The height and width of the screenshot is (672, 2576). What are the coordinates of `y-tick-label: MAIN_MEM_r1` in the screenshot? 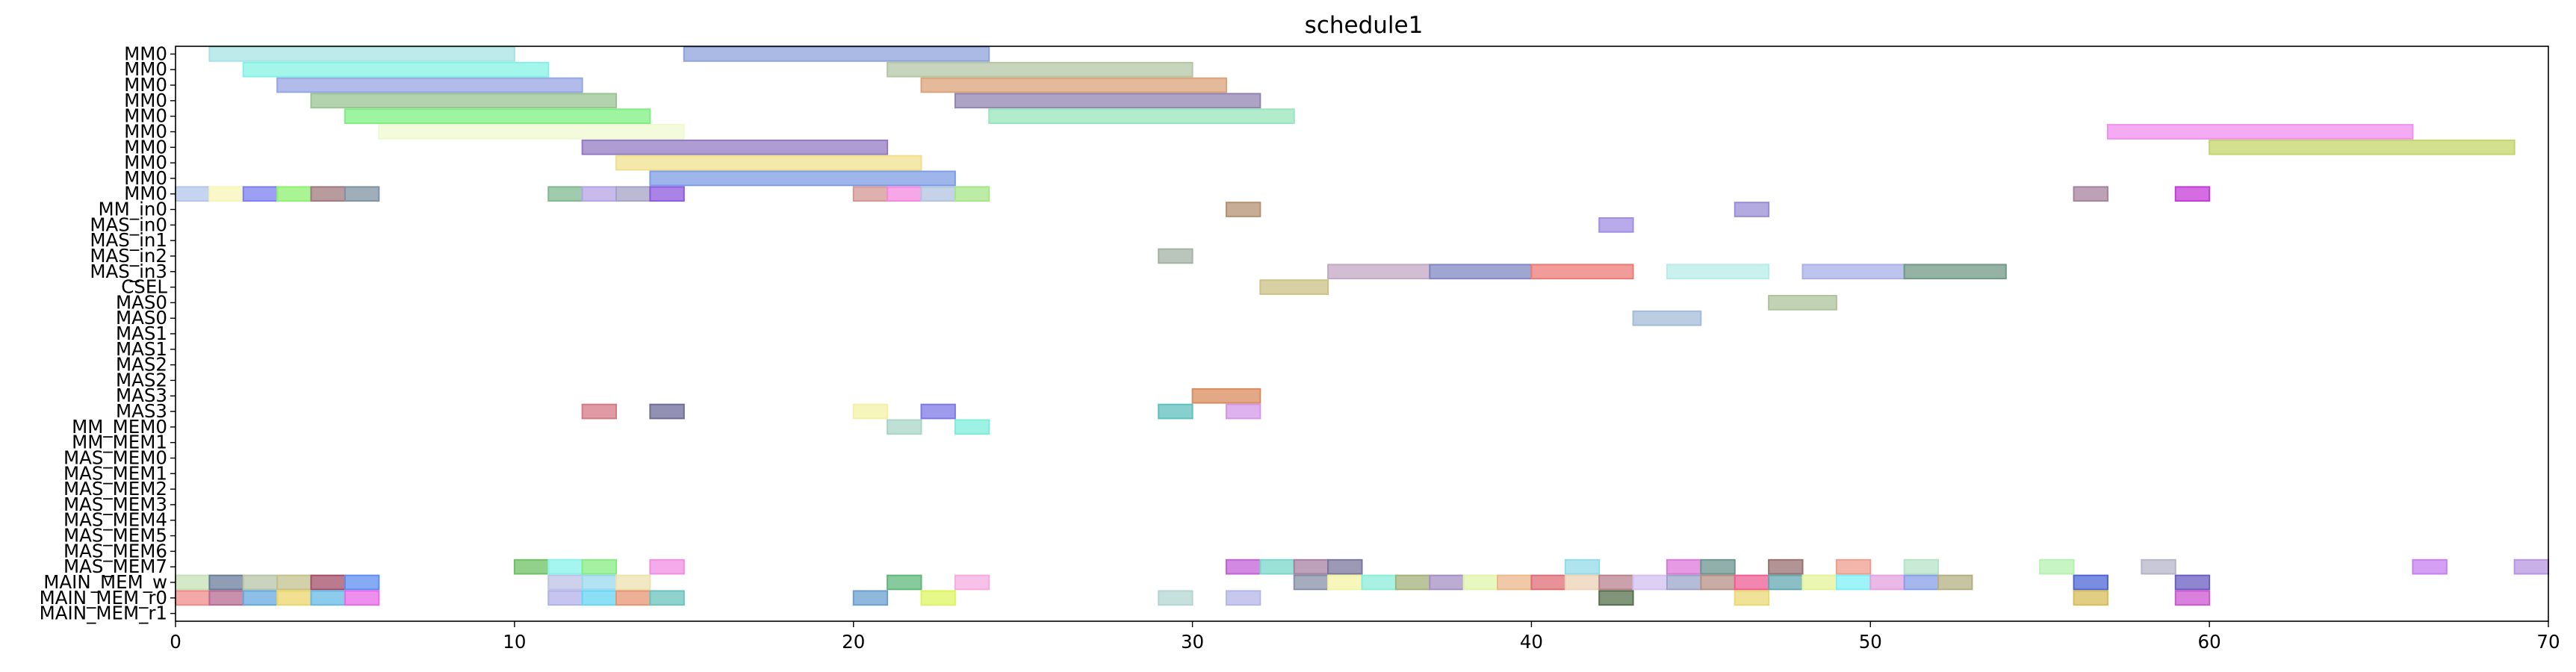 It's located at (104, 613).